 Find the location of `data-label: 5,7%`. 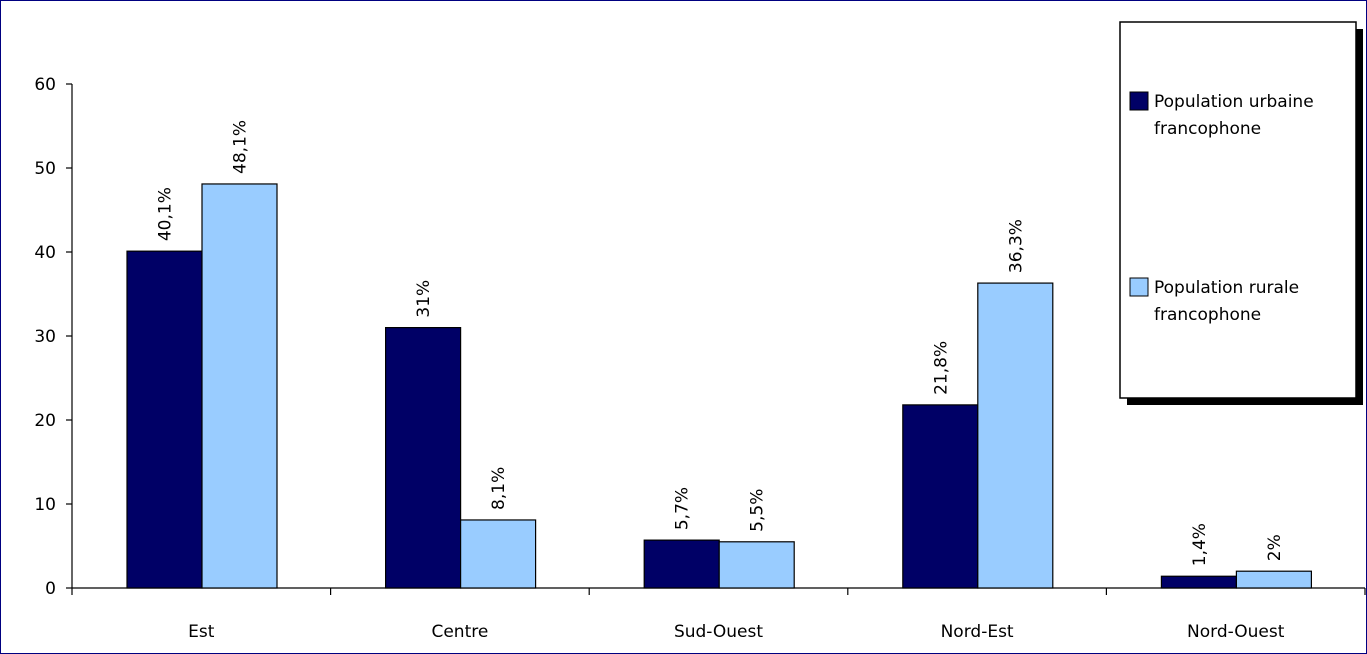

data-label: 5,7% is located at coordinates (683, 508).